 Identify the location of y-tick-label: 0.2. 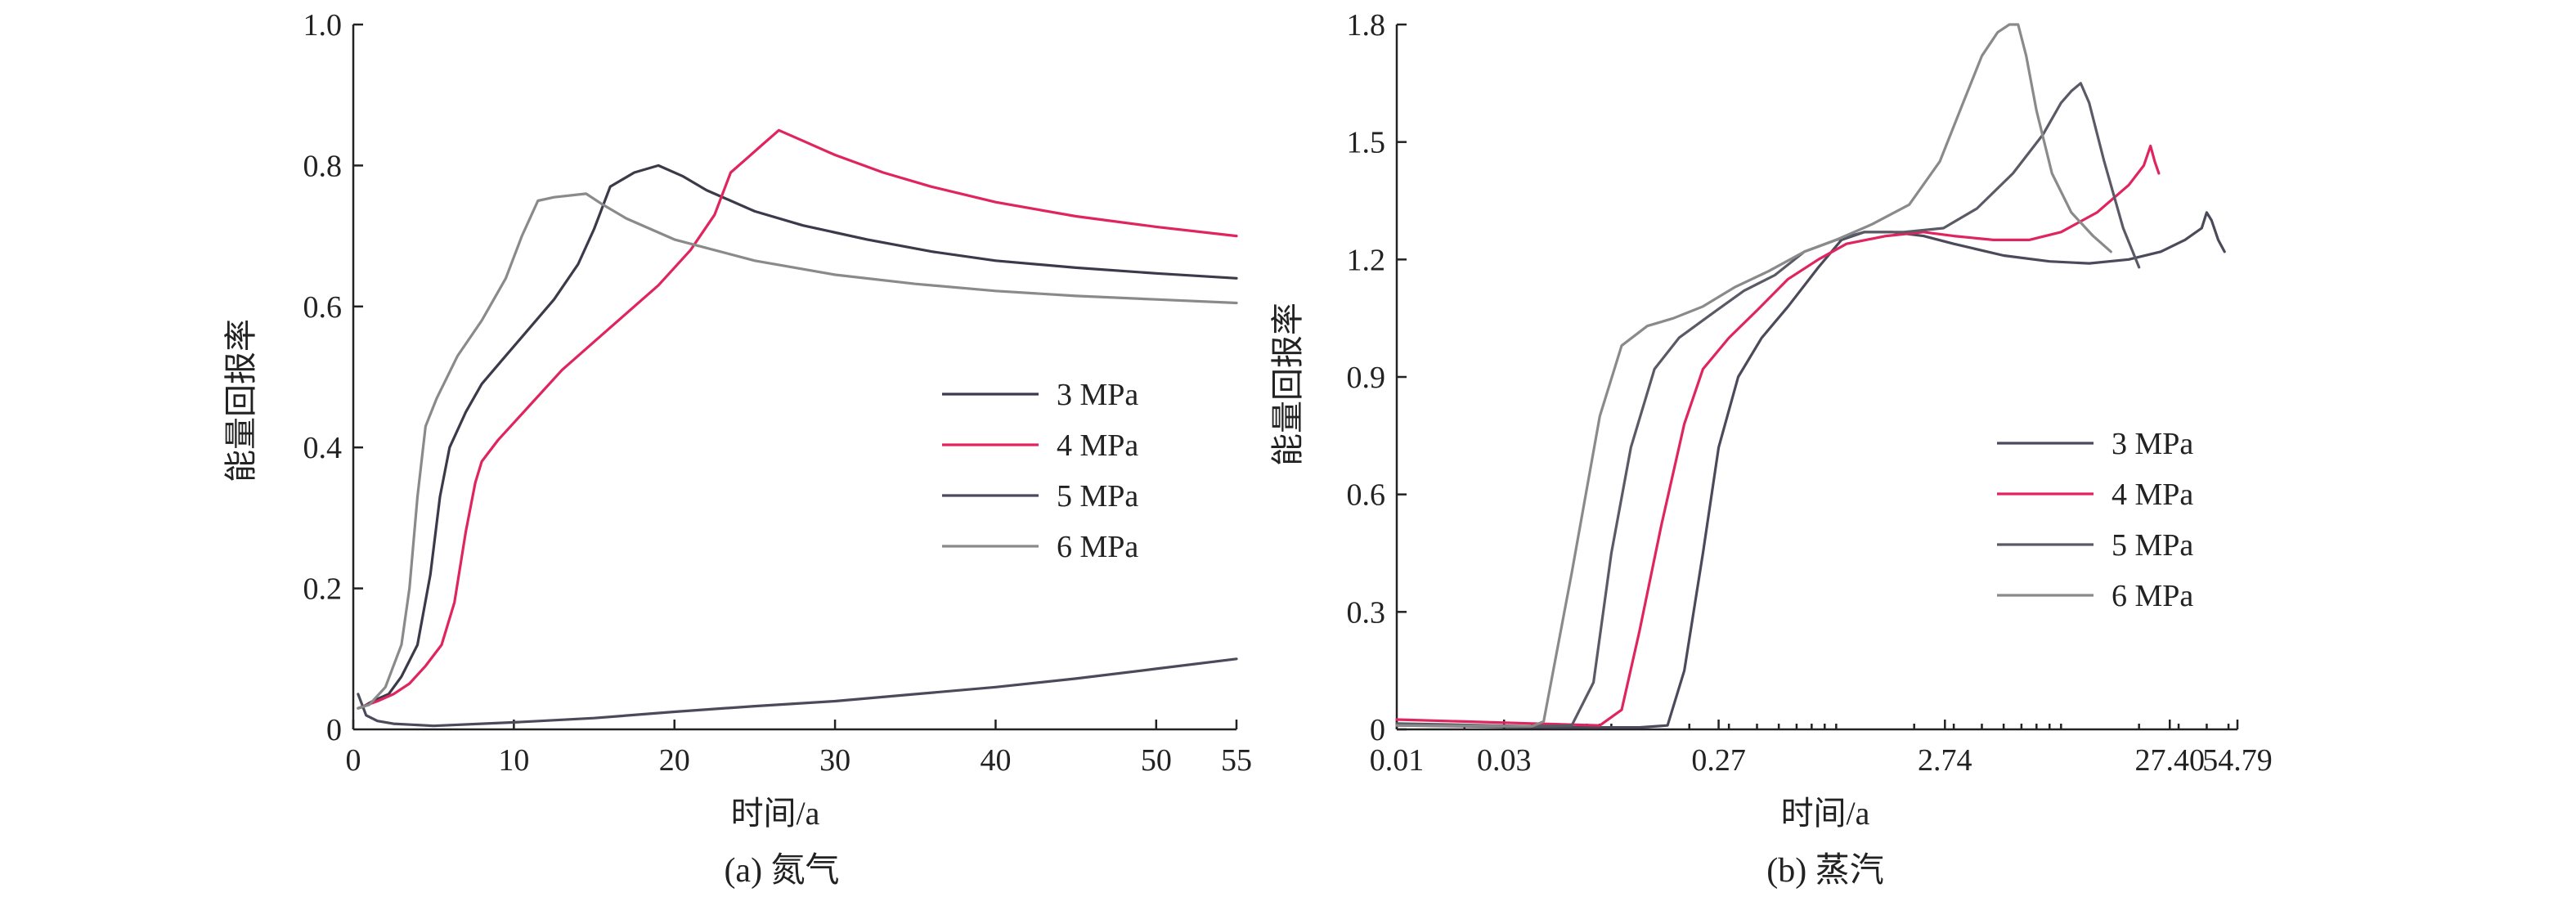
(323, 589).